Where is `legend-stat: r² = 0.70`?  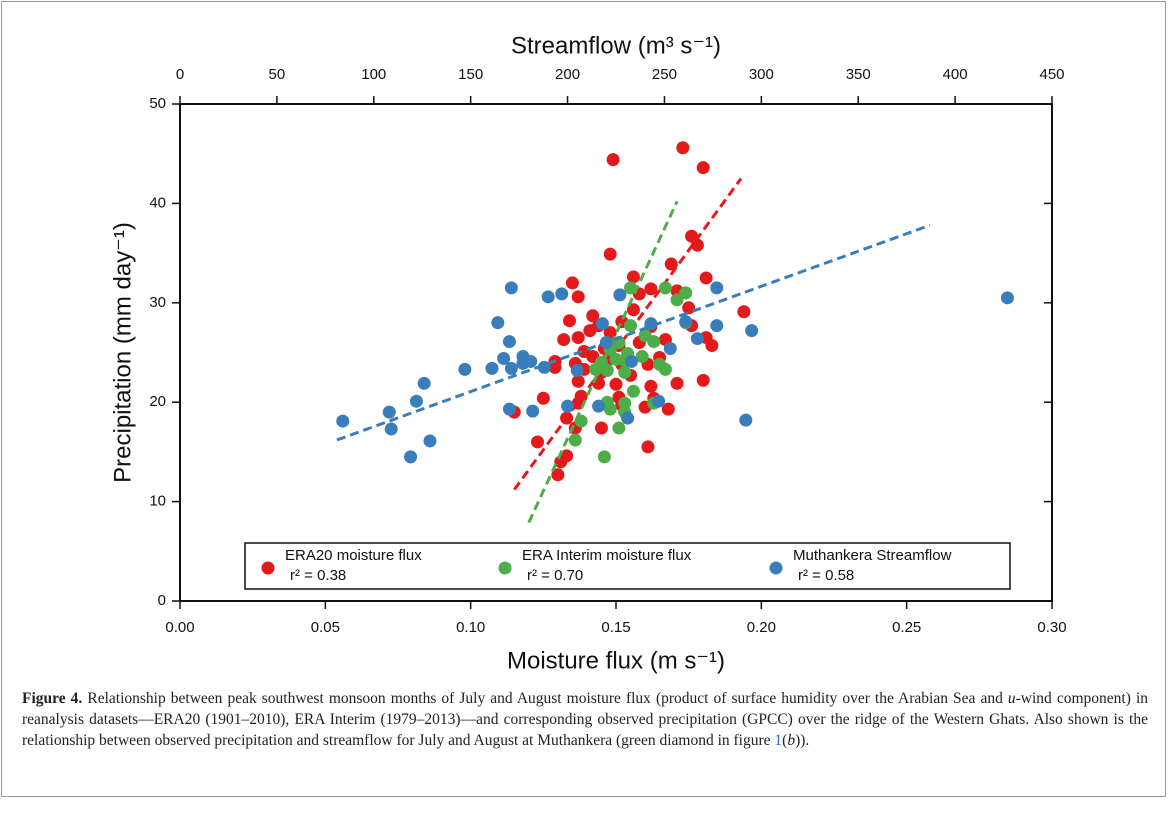 legend-stat: r² = 0.70 is located at coordinates (555, 575).